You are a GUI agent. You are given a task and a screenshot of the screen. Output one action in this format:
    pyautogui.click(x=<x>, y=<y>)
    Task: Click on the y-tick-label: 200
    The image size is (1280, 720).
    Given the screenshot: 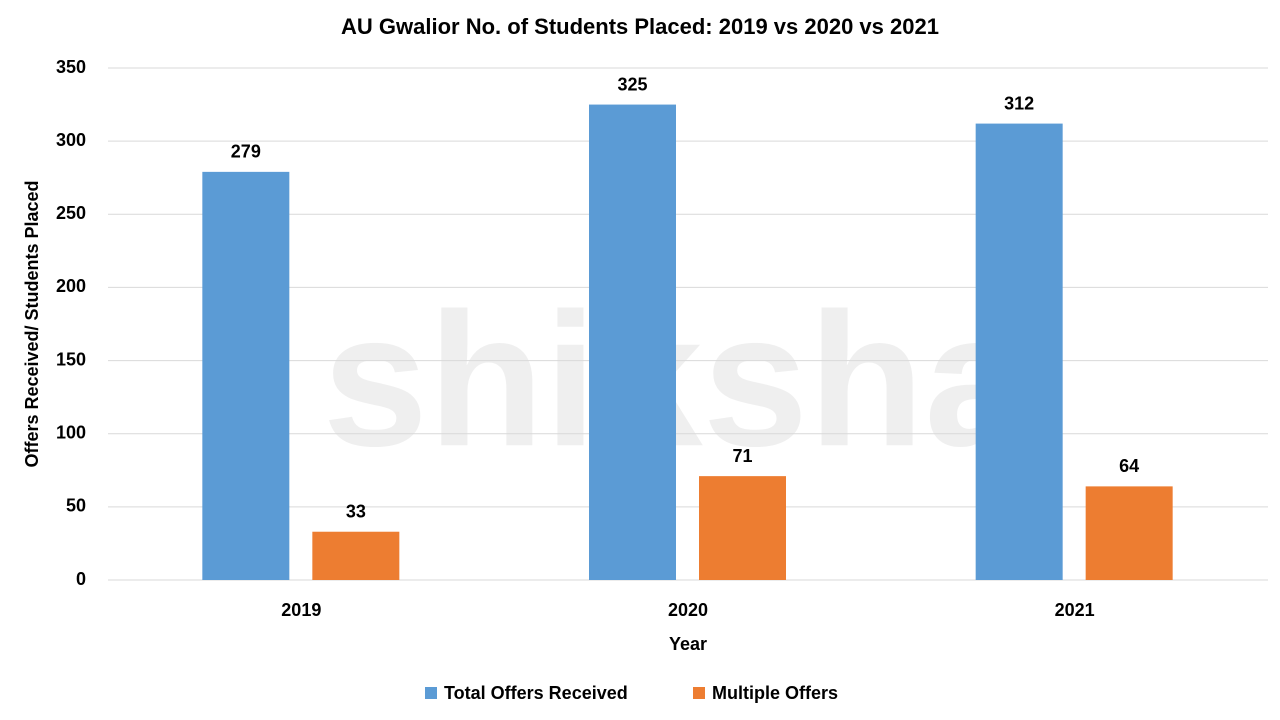 What is the action you would take?
    pyautogui.click(x=71, y=286)
    